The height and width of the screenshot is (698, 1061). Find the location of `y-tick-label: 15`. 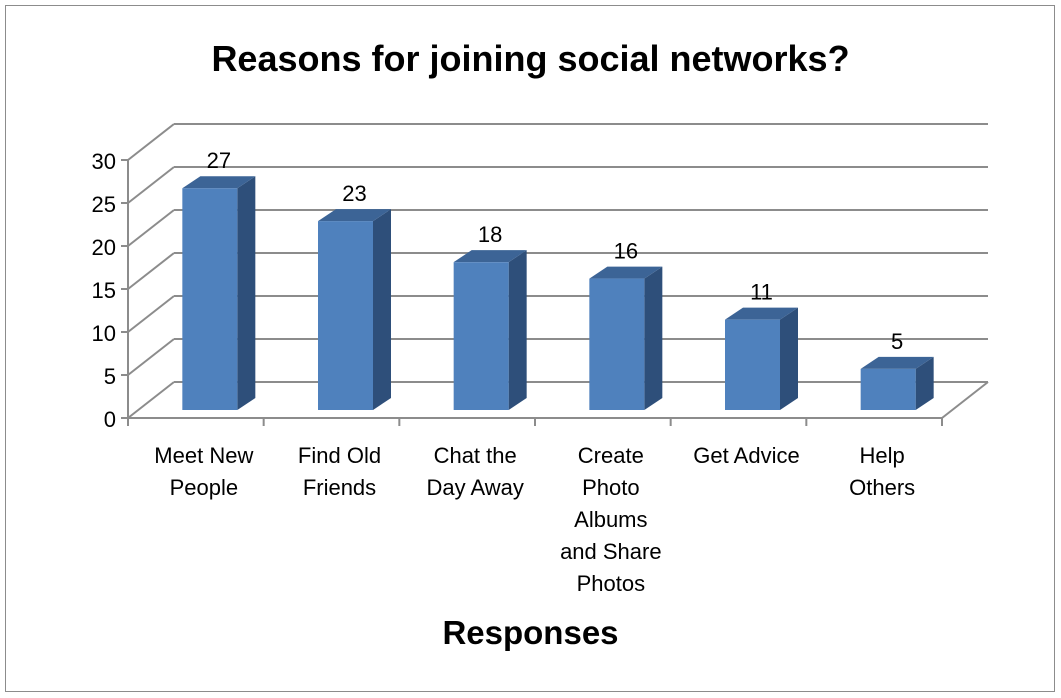

y-tick-label: 15 is located at coordinates (104, 290).